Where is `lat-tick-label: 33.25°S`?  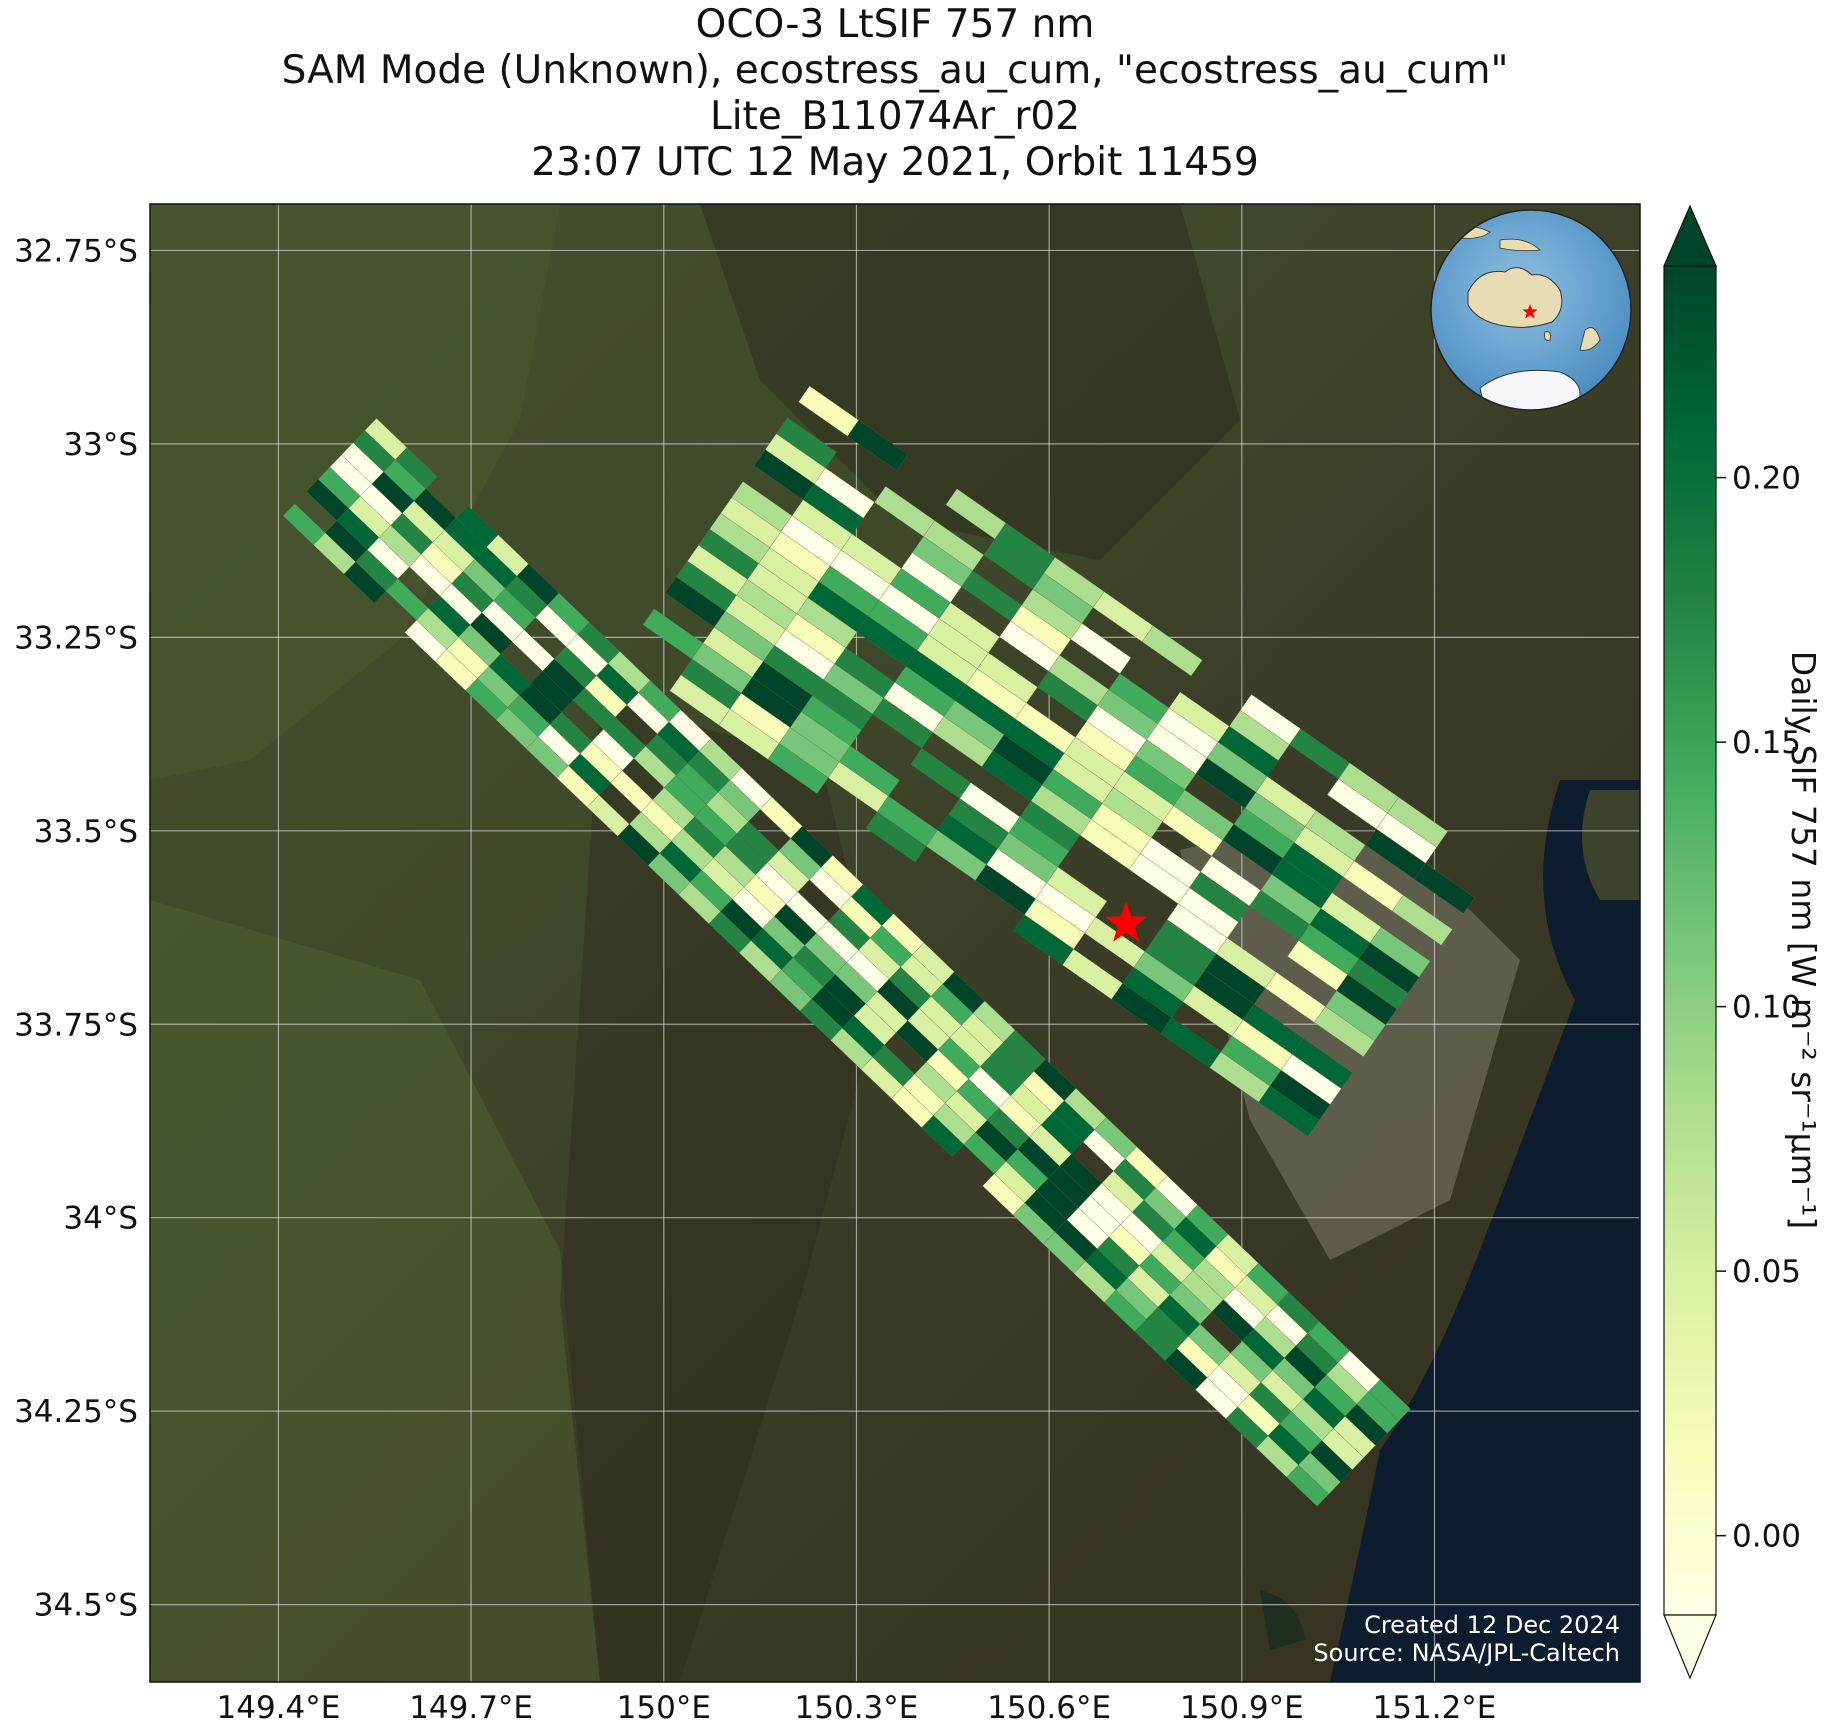
lat-tick-label: 33.25°S is located at coordinates (76, 638).